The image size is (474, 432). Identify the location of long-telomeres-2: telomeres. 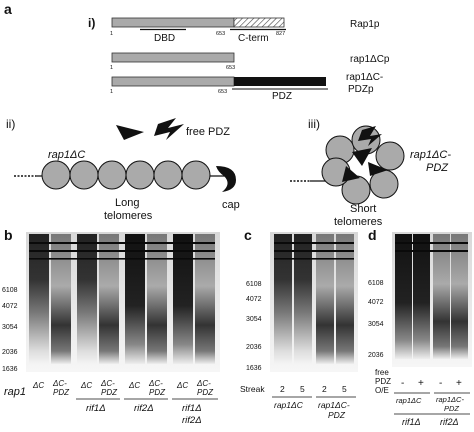
(128, 216).